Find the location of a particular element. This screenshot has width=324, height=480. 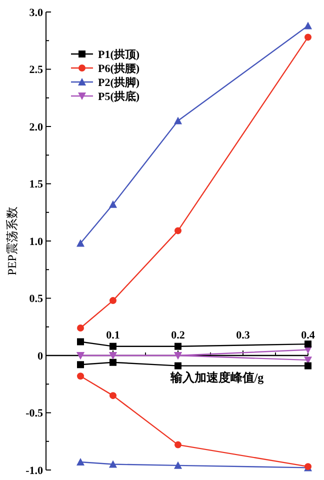

y-tick-label: -0.5 is located at coordinates (35, 414).